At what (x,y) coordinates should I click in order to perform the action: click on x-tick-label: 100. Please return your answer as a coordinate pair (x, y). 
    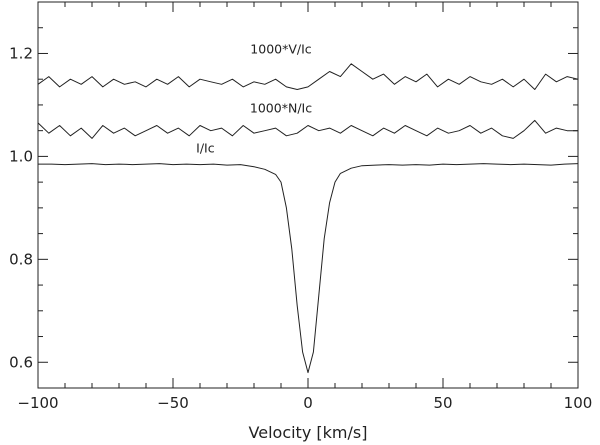
    Looking at the image, I should click on (578, 403).